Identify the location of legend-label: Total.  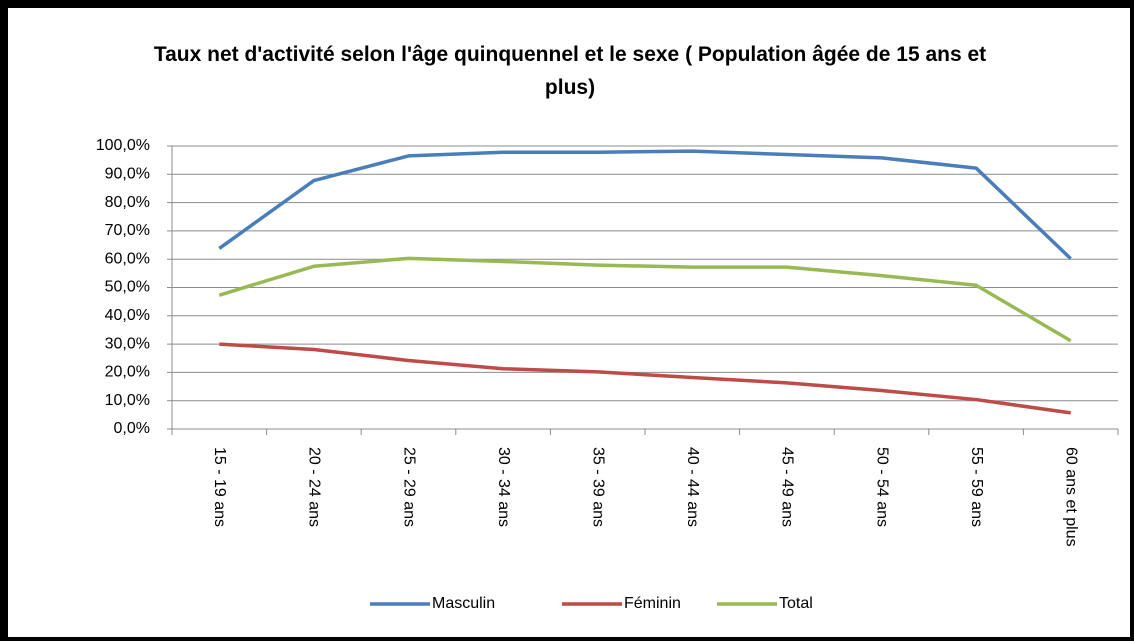
(796, 603).